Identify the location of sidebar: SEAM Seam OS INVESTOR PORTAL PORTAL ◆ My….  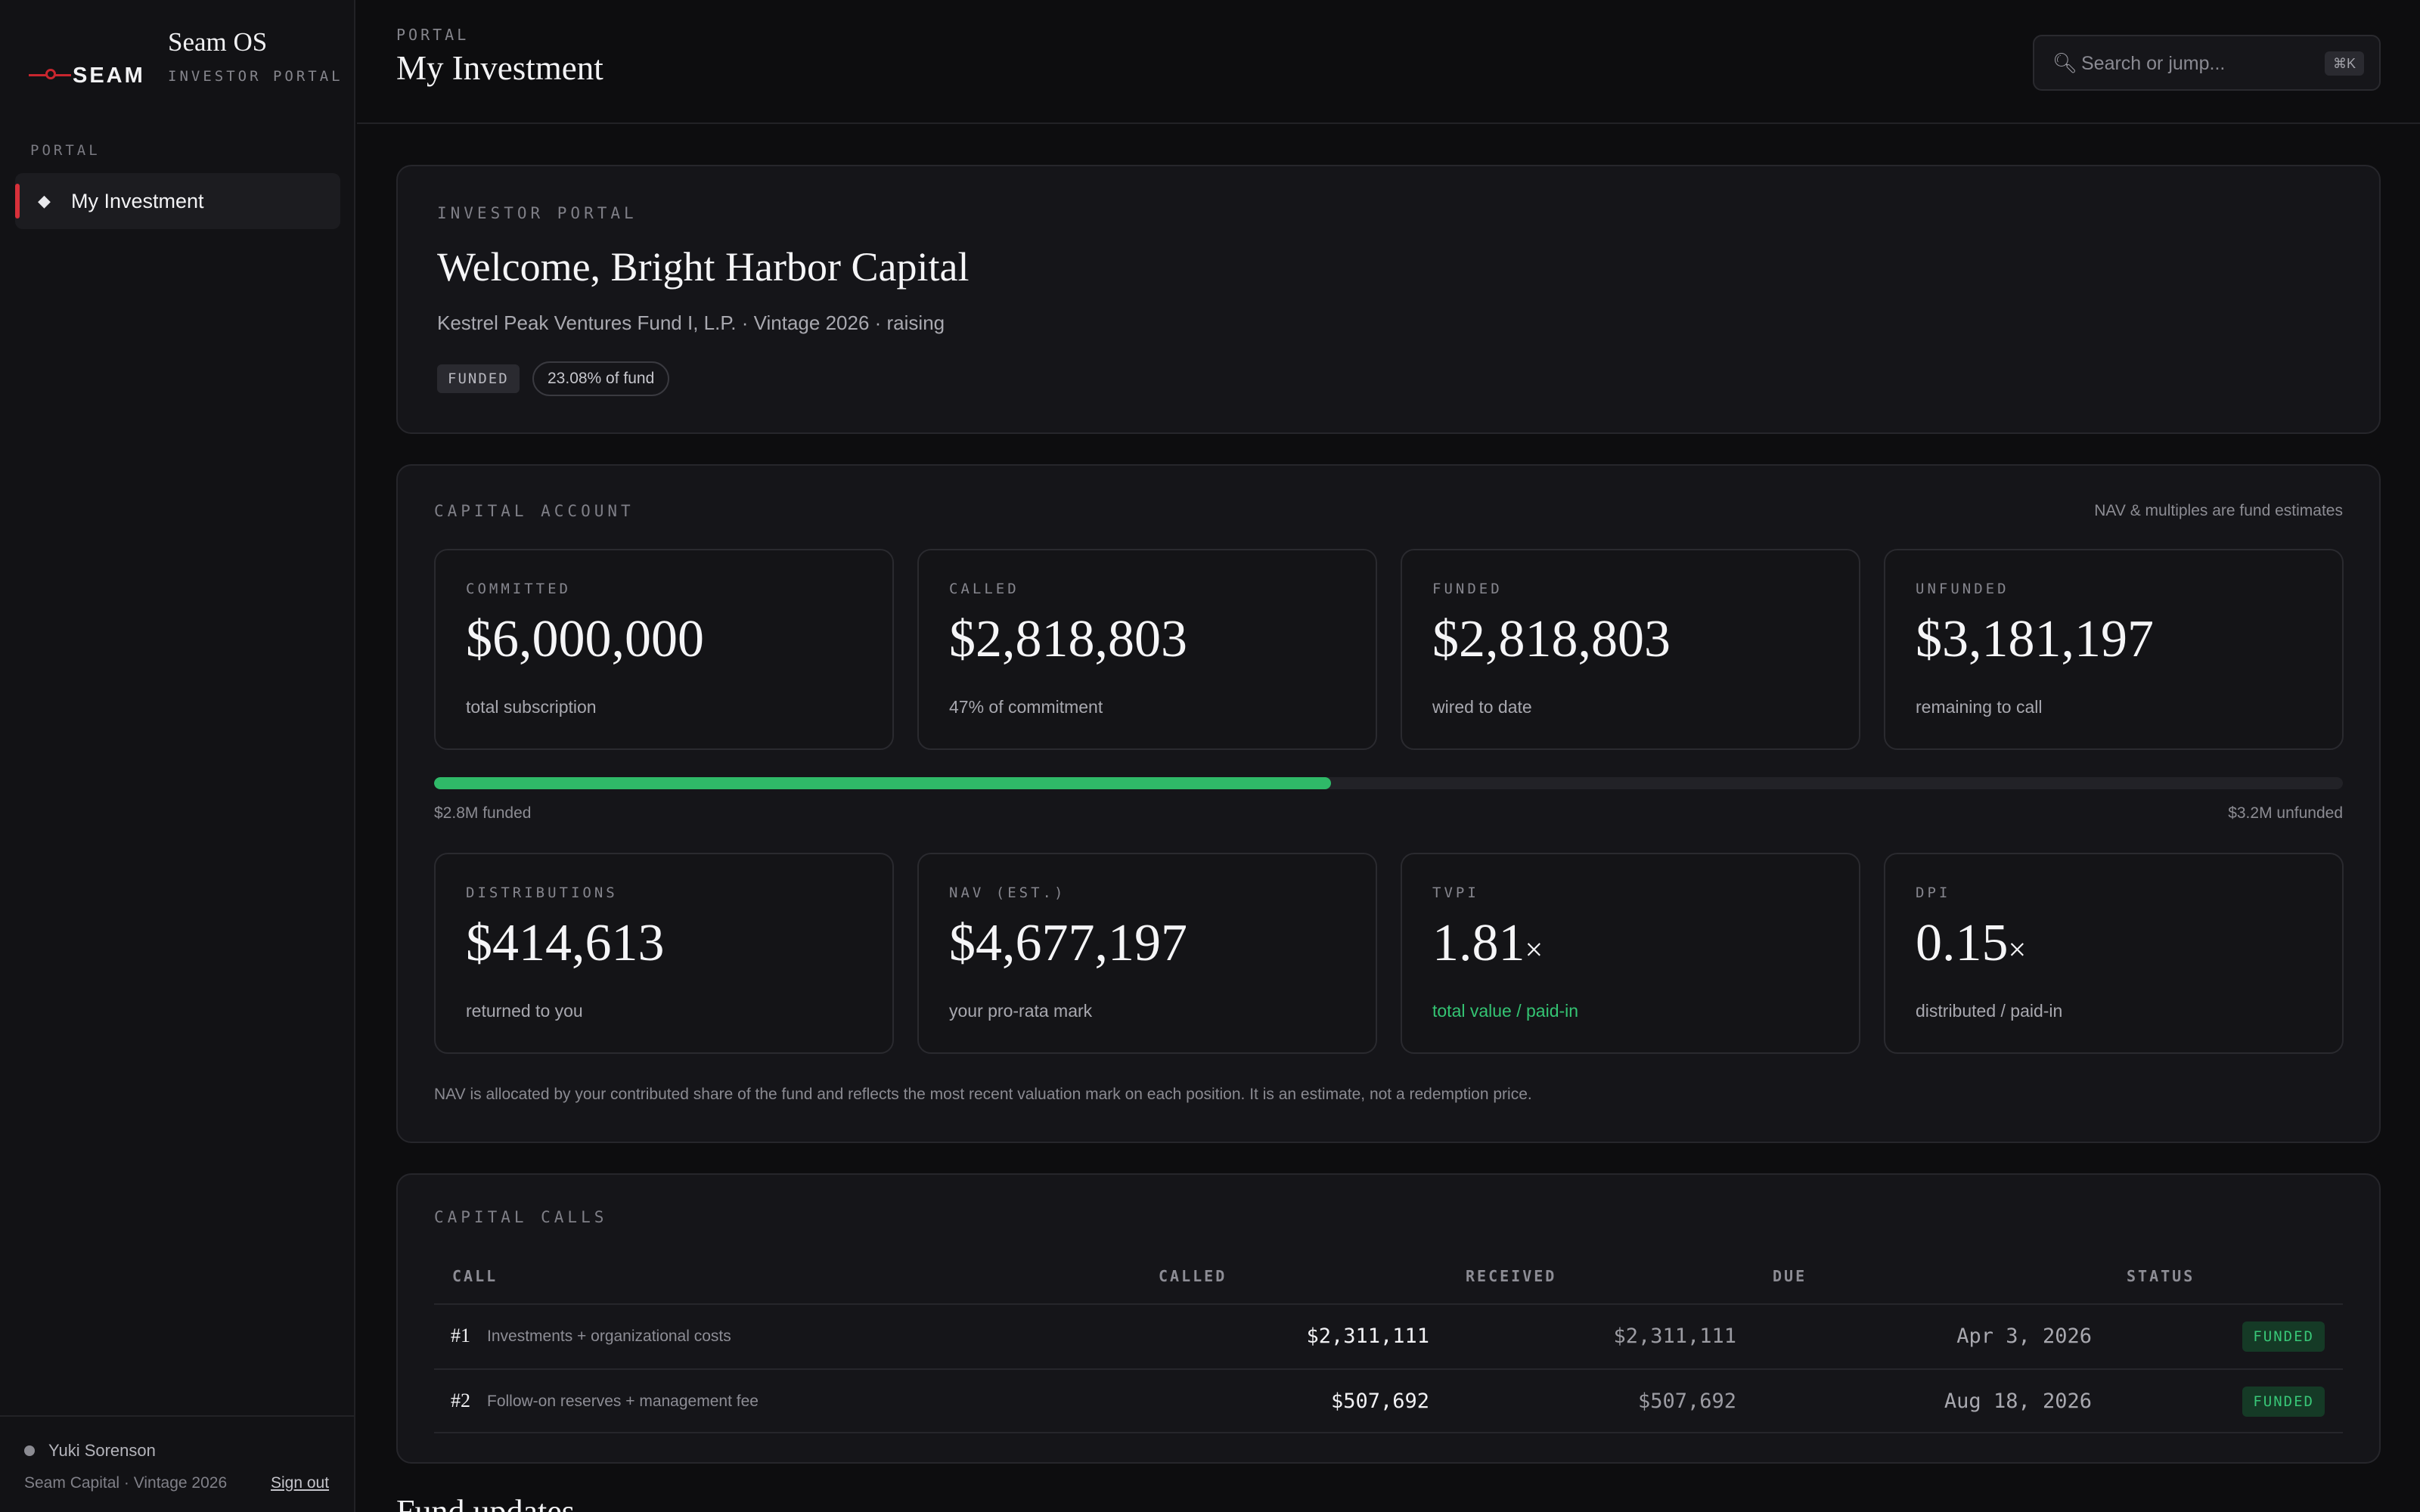
(177, 756).